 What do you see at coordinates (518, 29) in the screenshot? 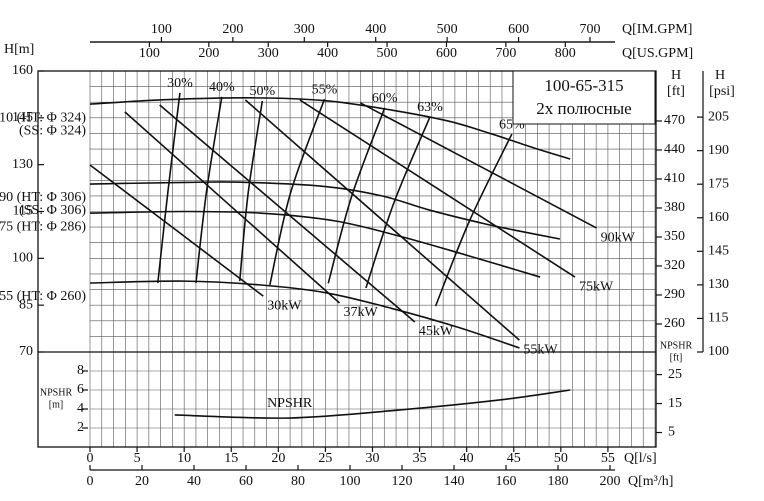
I see `x-tick-label: 600` at bounding box center [518, 29].